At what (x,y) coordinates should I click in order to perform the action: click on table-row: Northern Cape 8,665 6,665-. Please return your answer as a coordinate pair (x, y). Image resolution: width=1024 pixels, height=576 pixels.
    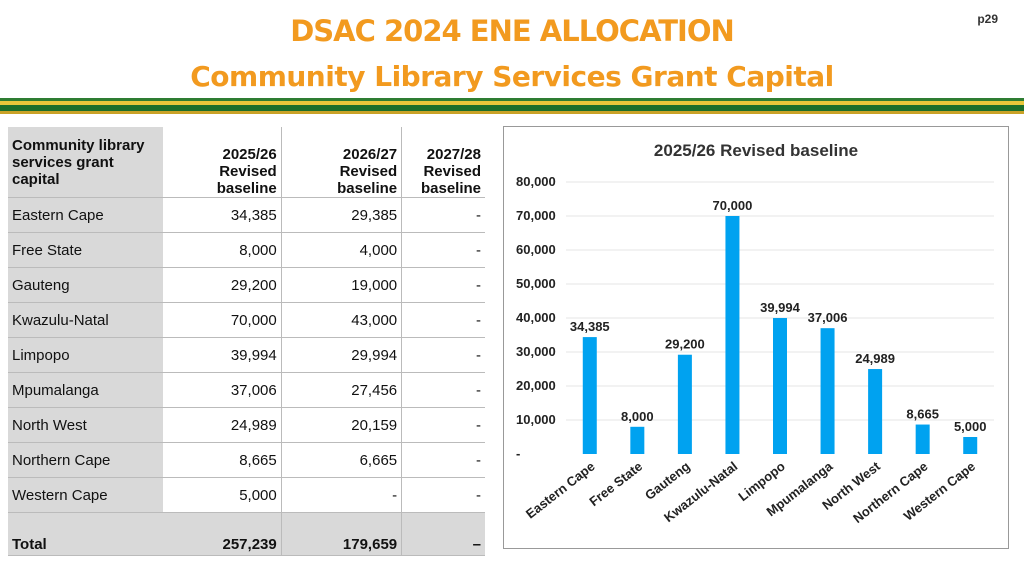
    Looking at the image, I should click on (246, 460).